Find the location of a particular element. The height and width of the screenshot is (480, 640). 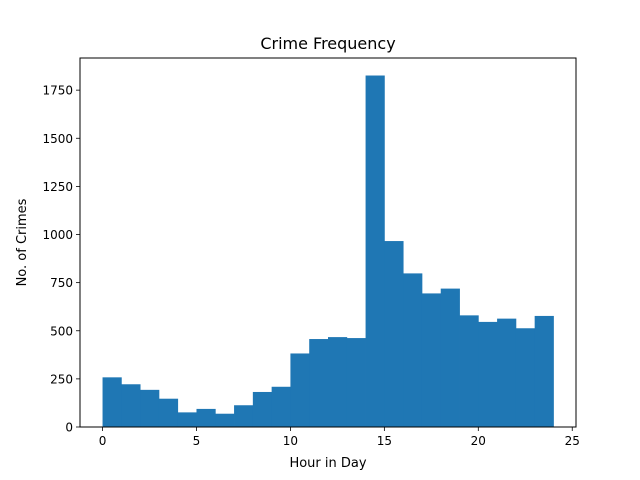

x-tick-label: 0 is located at coordinates (103, 441).